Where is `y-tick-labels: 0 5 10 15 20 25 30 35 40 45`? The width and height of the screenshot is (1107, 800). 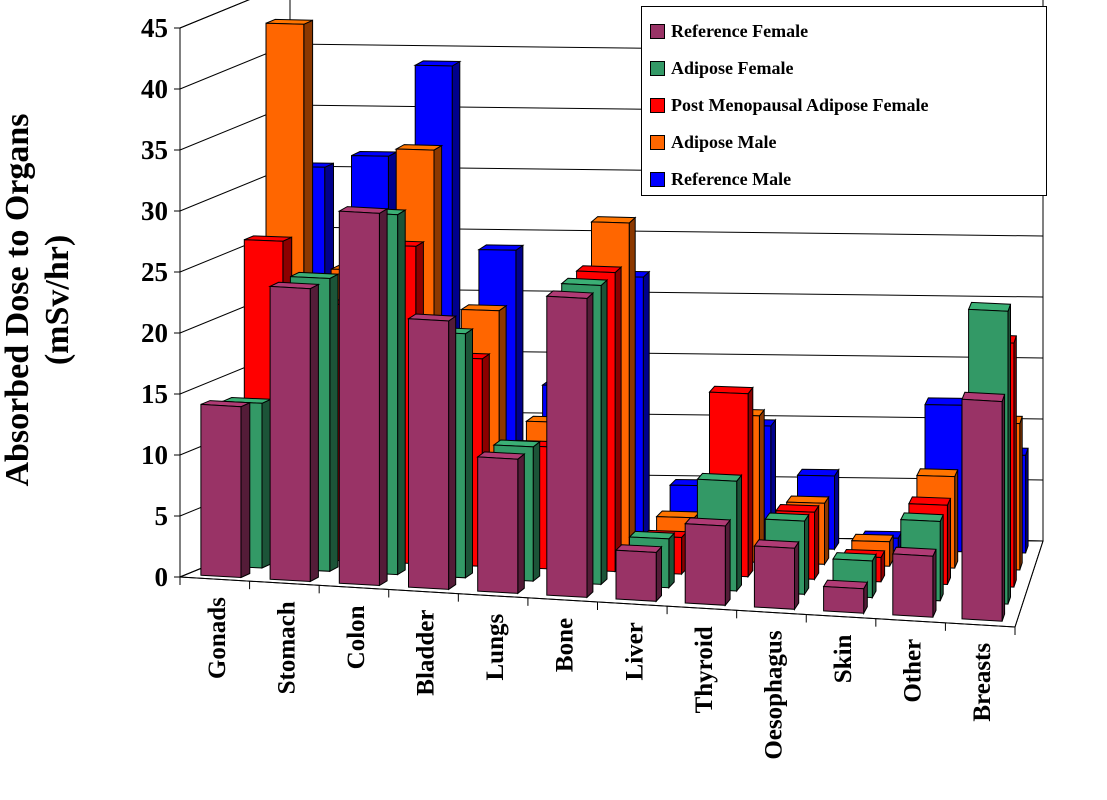 y-tick-labels: 0 5 10 15 20 25 30 35 40 45 is located at coordinates (160, 302).